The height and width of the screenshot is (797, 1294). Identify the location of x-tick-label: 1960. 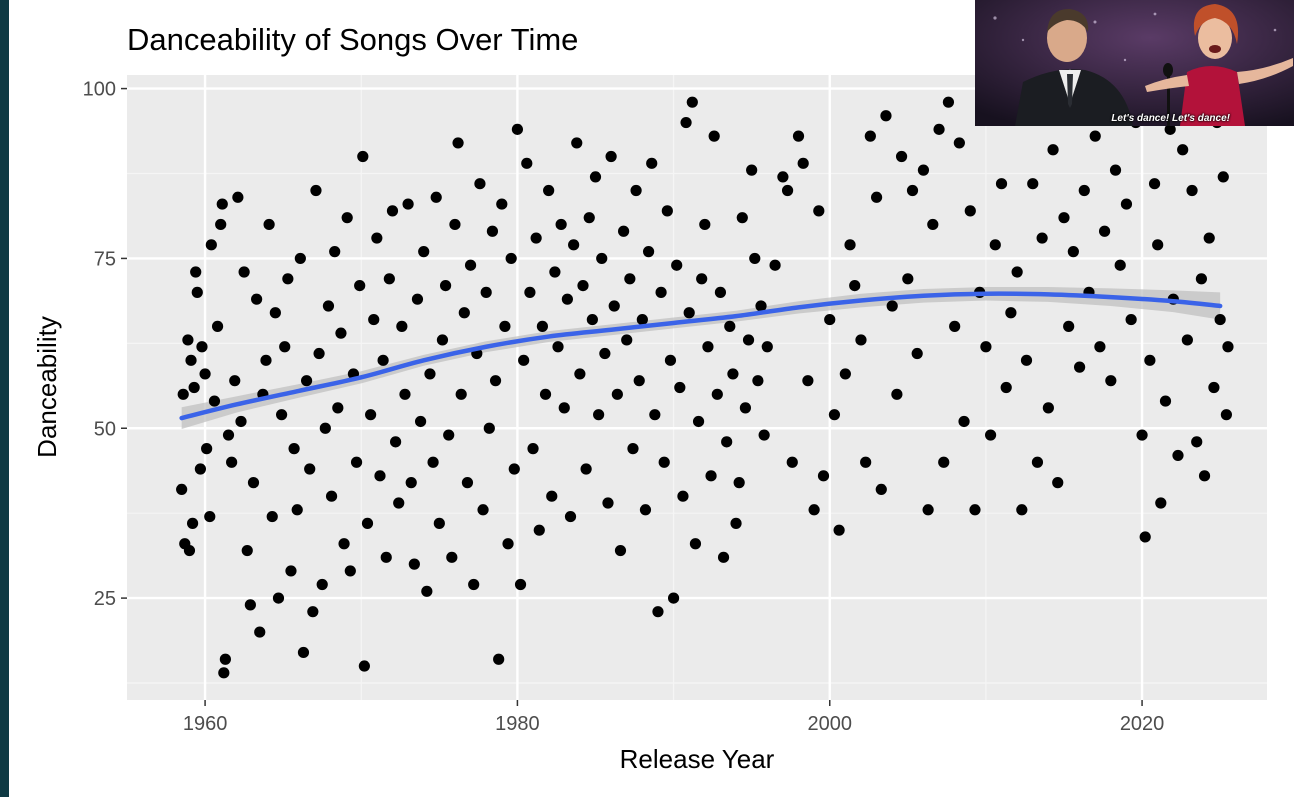
(205, 724).